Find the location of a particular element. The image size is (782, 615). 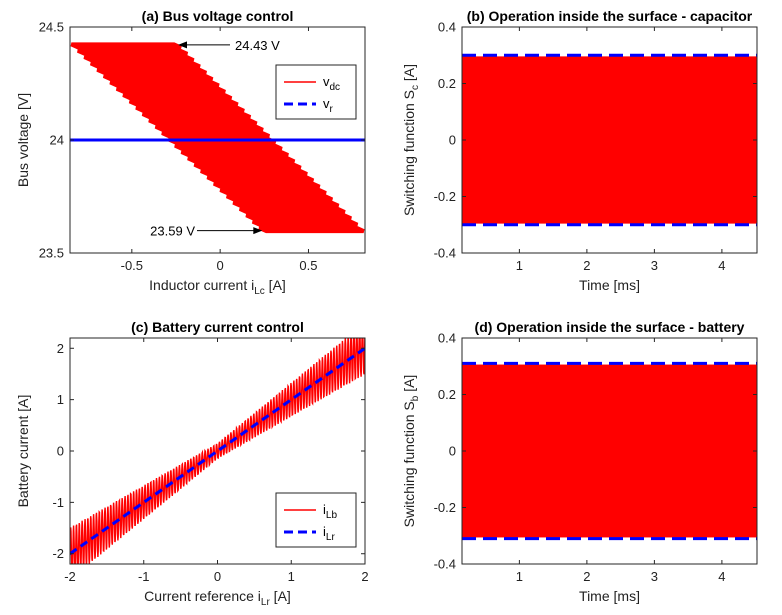

ilb-trace is located at coordinates (217, 451).